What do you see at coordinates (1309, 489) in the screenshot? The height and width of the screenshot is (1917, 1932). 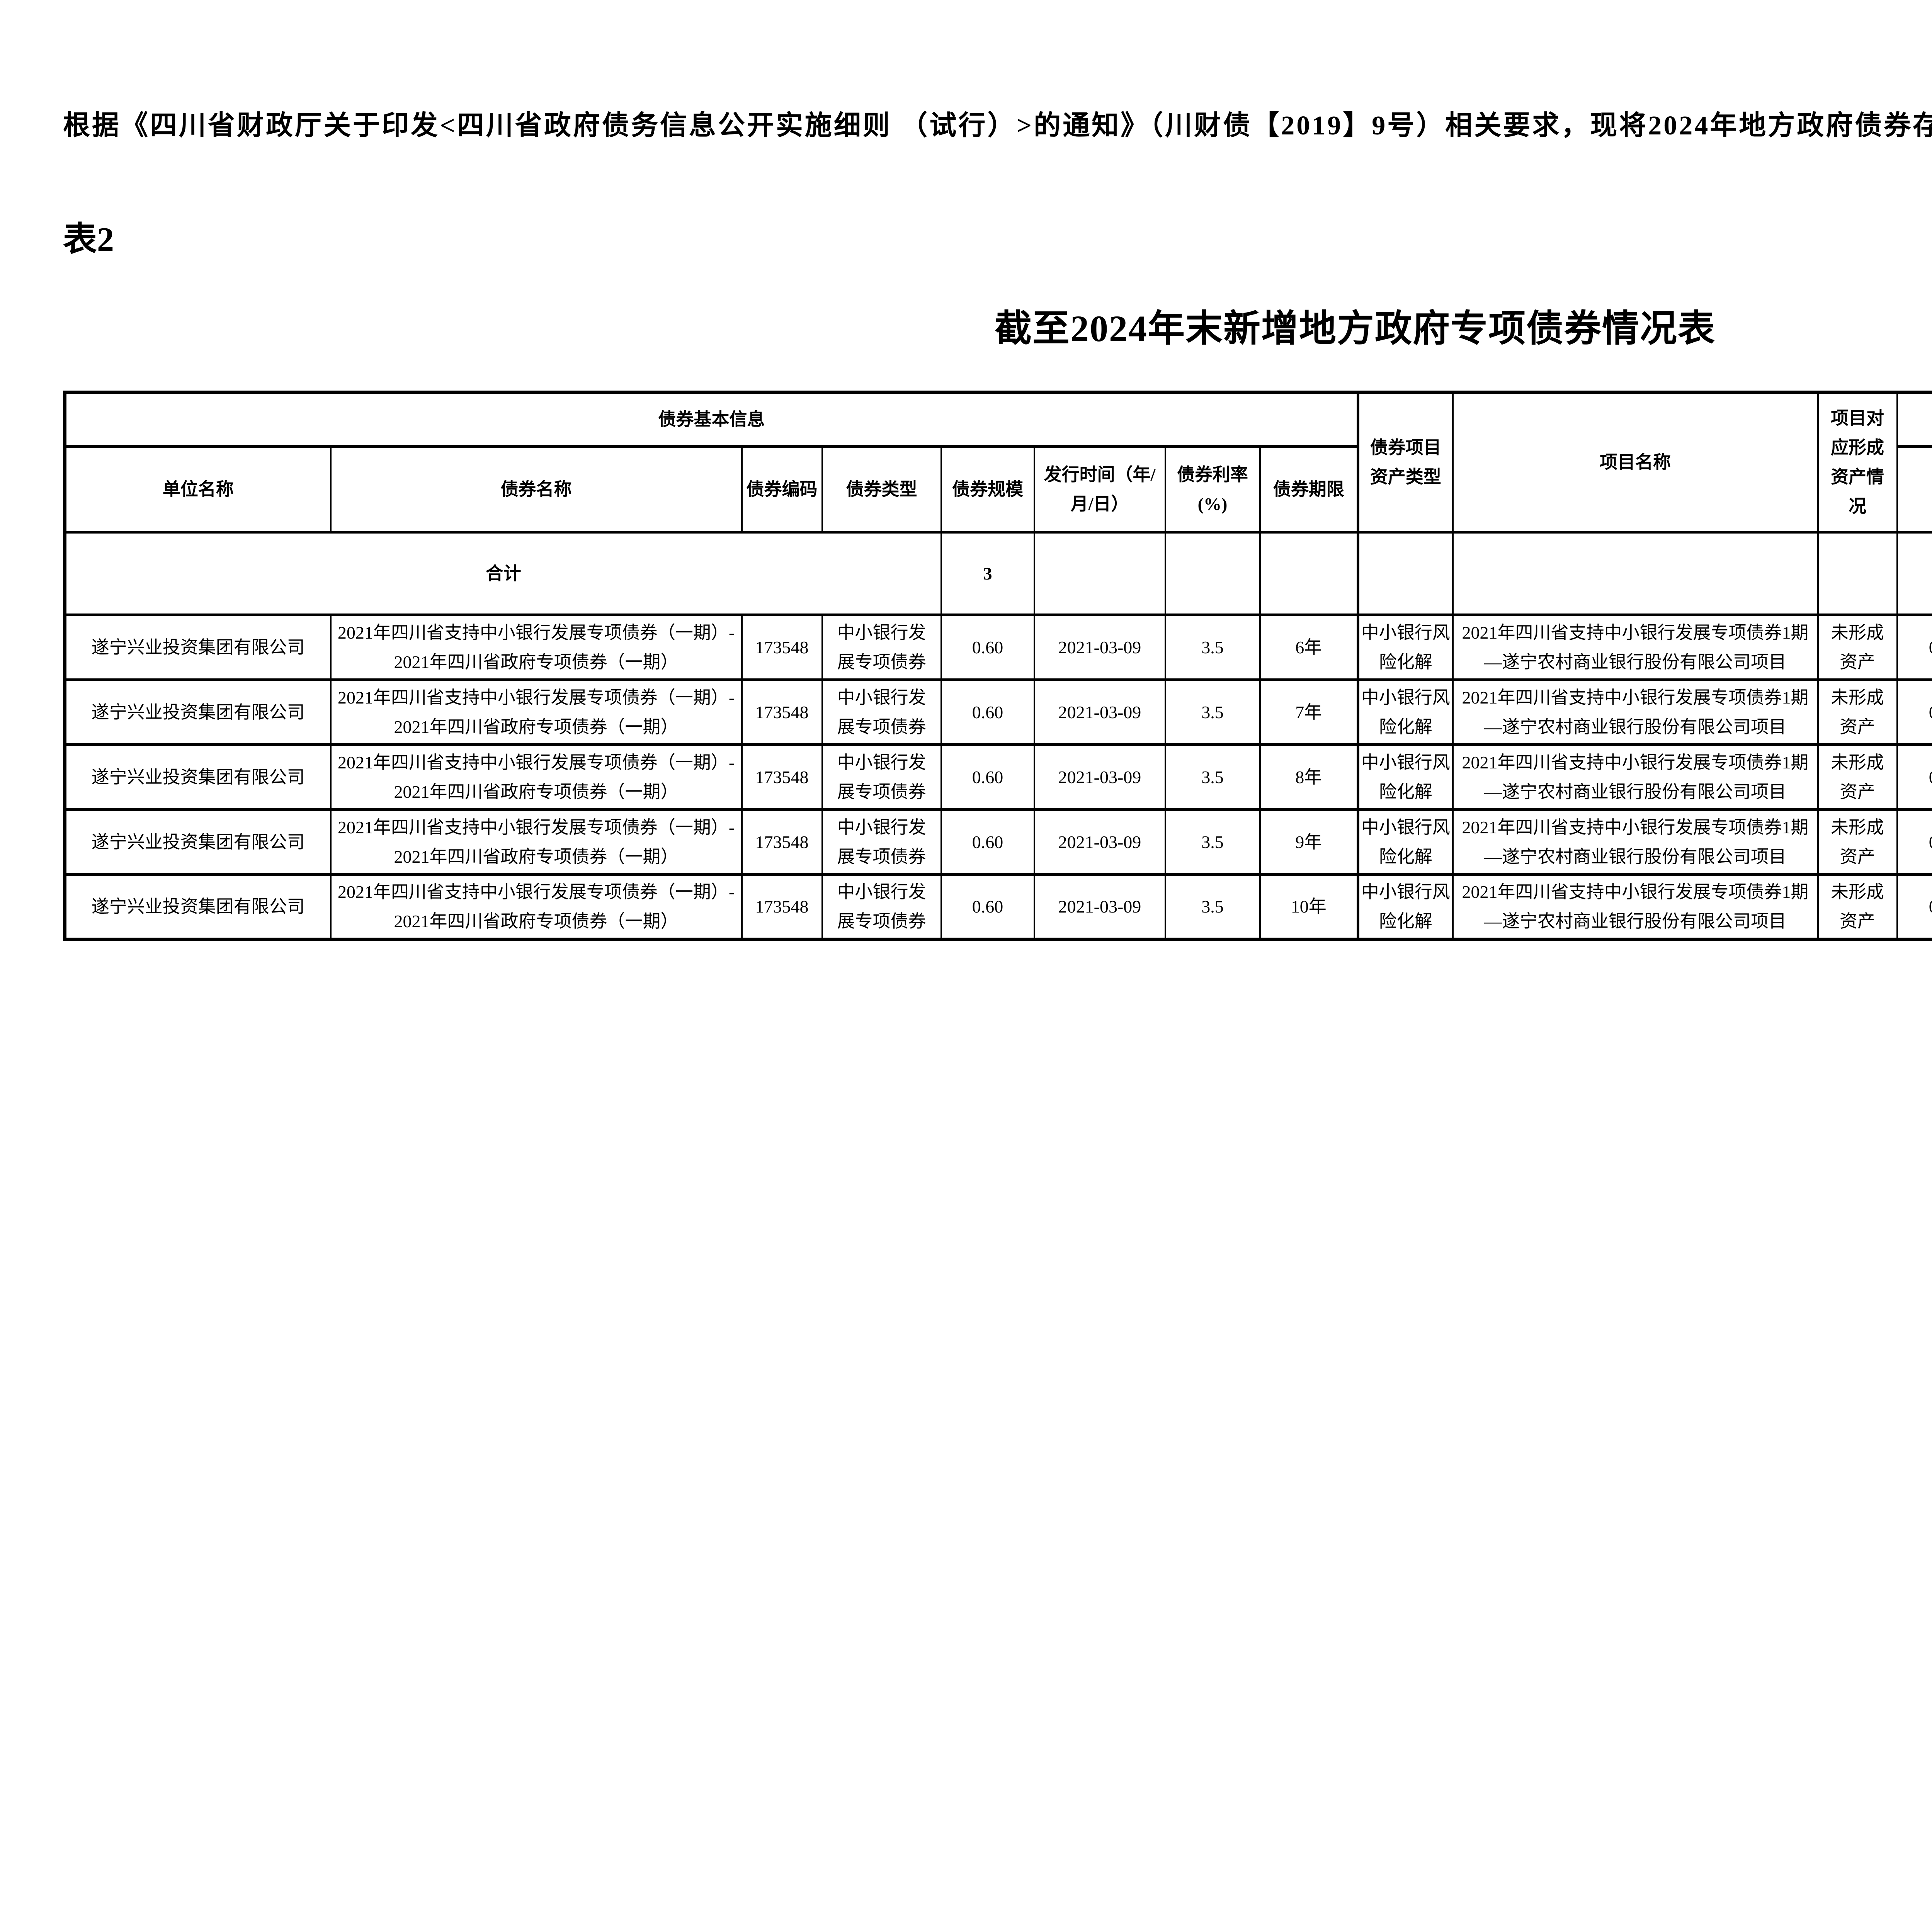 I see `header-bond-term: 债券期限` at bounding box center [1309, 489].